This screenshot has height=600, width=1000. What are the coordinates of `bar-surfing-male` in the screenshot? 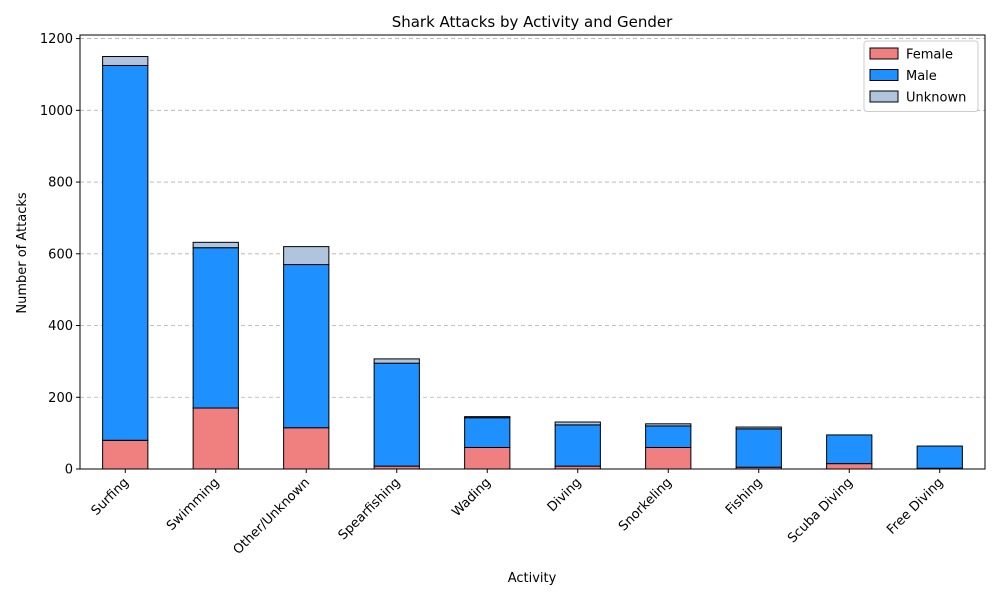 It's located at (125, 252).